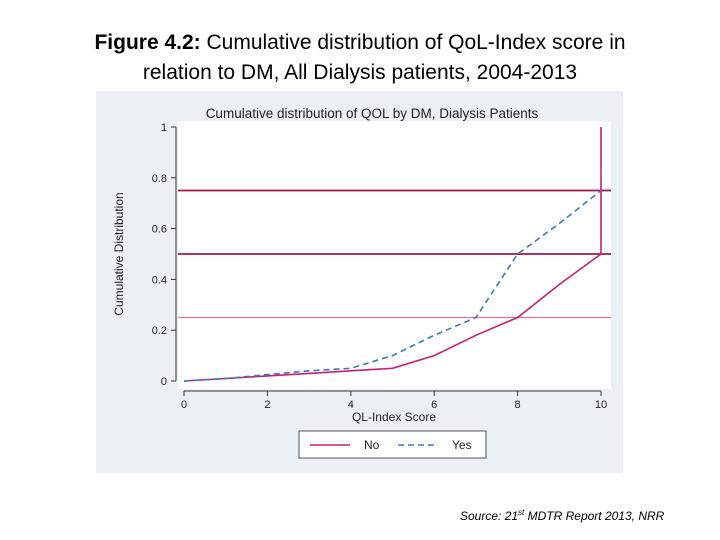 The image size is (720, 540). I want to click on source-note: Source: 21st MDTR Report 2013, NRR, so click(562, 515).